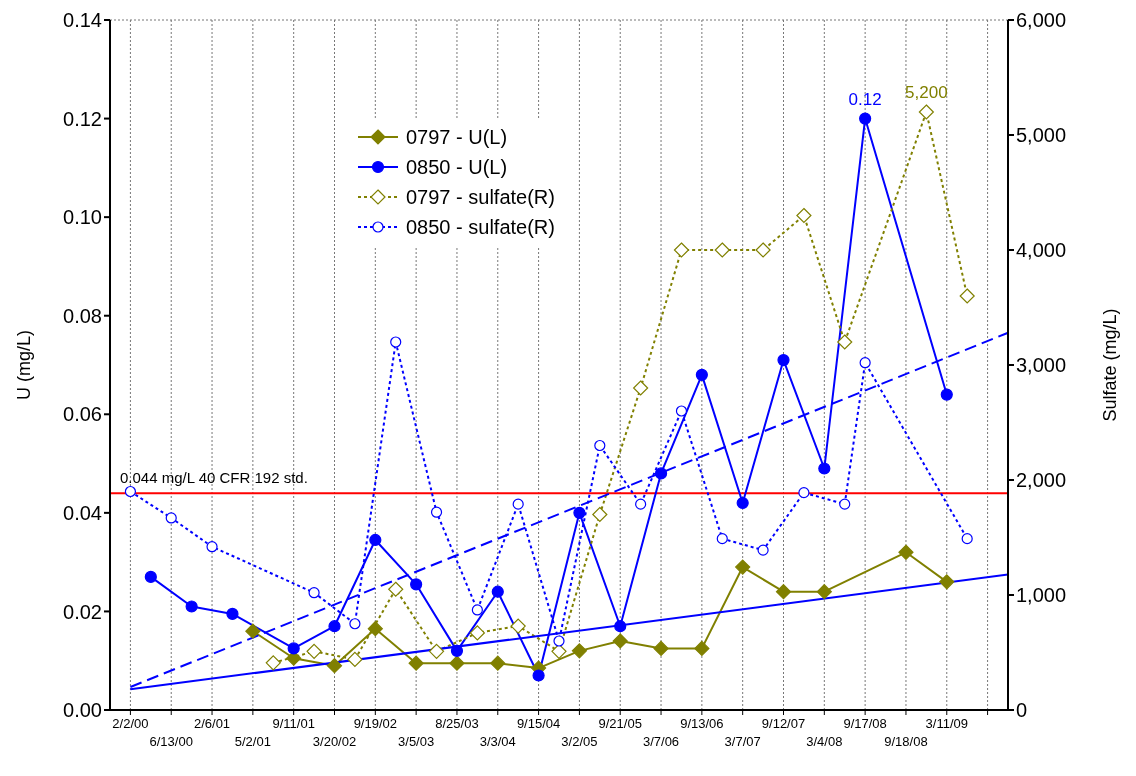 This screenshot has height=776, width=1136. What do you see at coordinates (82, 611) in the screenshot?
I see `y-tick-label: 0.02` at bounding box center [82, 611].